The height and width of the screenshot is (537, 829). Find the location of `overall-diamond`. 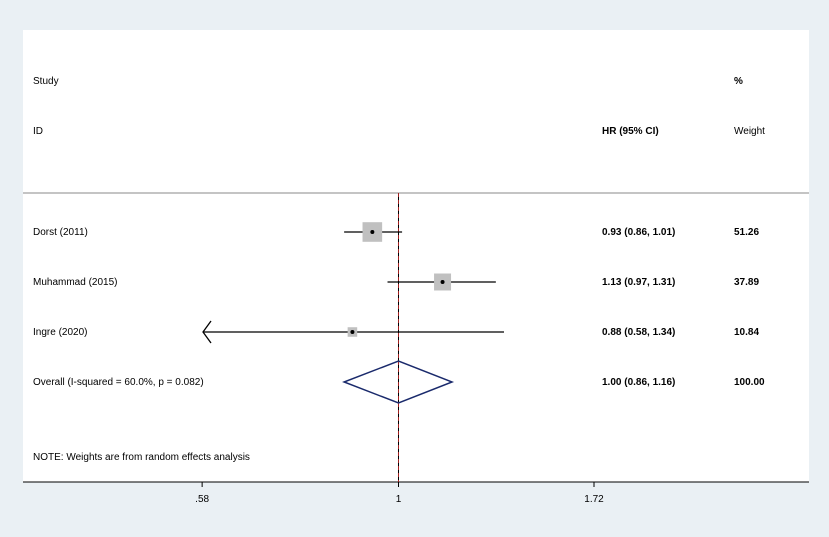

overall-diamond is located at coordinates (398, 382).